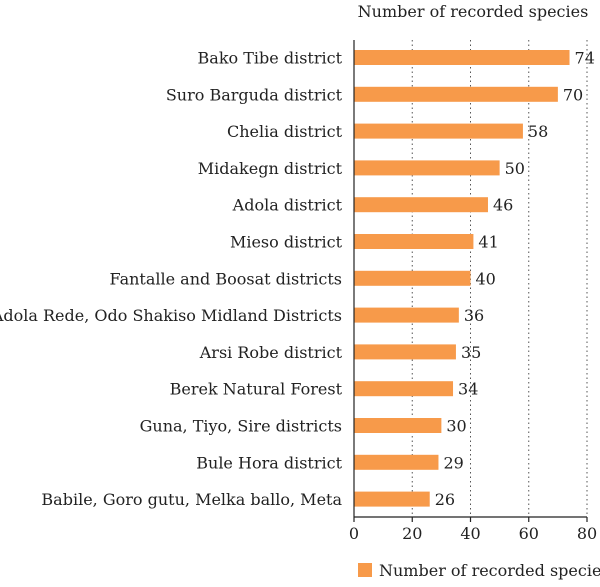 Image resolution: width=600 pixels, height=587 pixels. Describe the element at coordinates (515, 168) in the screenshot. I see `value-label: 50` at that location.